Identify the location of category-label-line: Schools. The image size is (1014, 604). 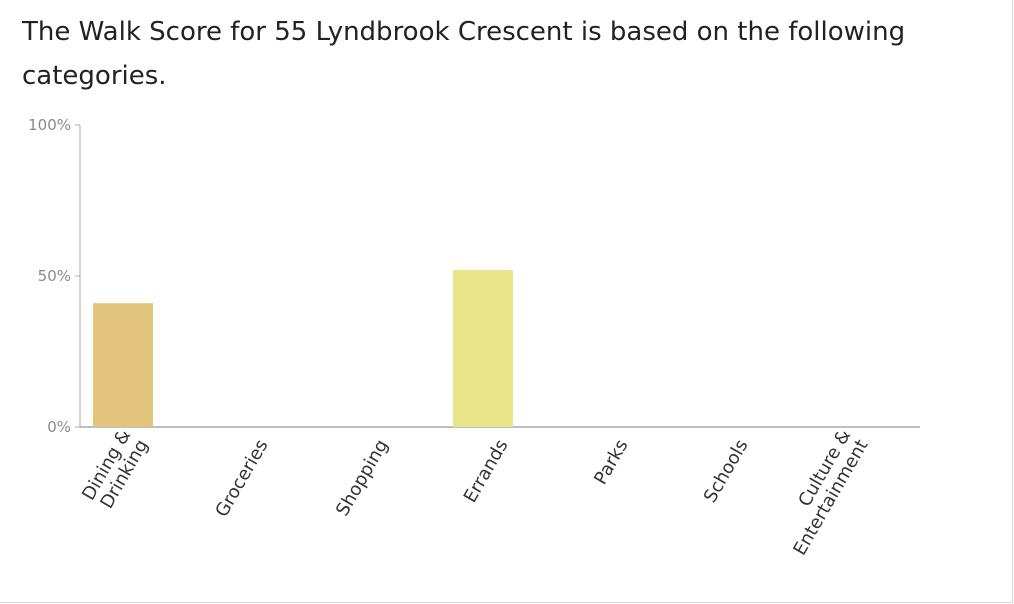
(726, 471).